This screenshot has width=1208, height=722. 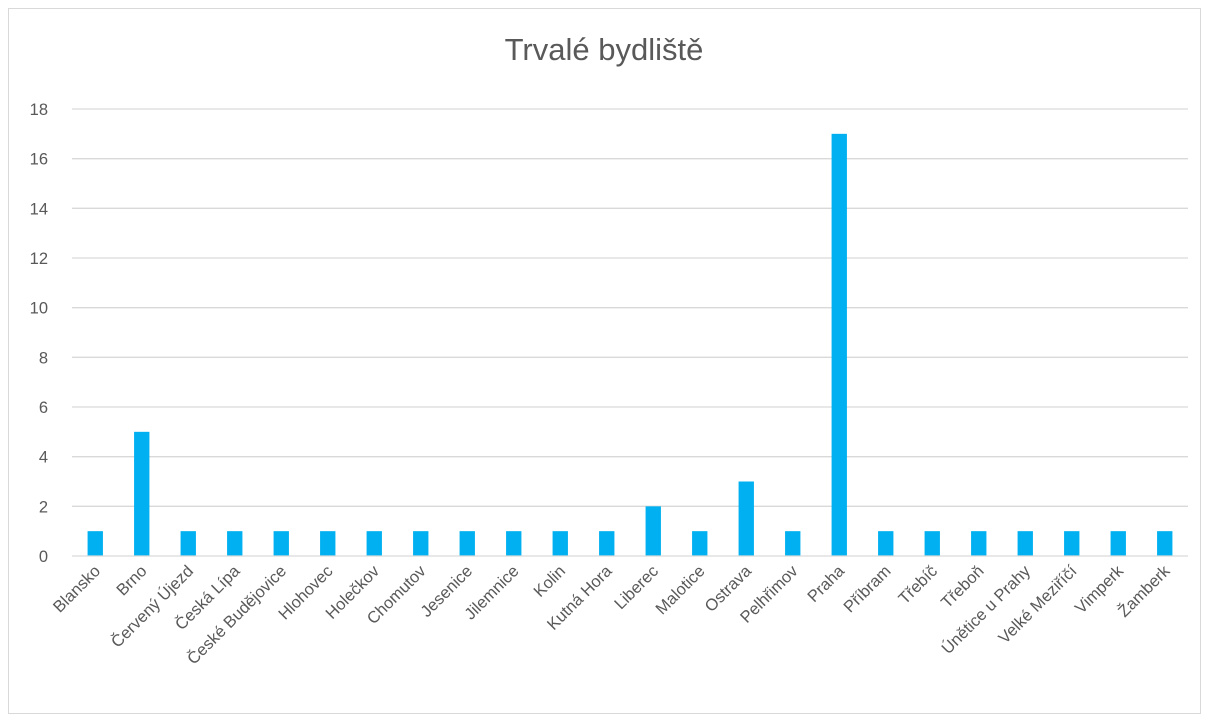 I want to click on y-tick-label: 0, so click(x=43, y=557).